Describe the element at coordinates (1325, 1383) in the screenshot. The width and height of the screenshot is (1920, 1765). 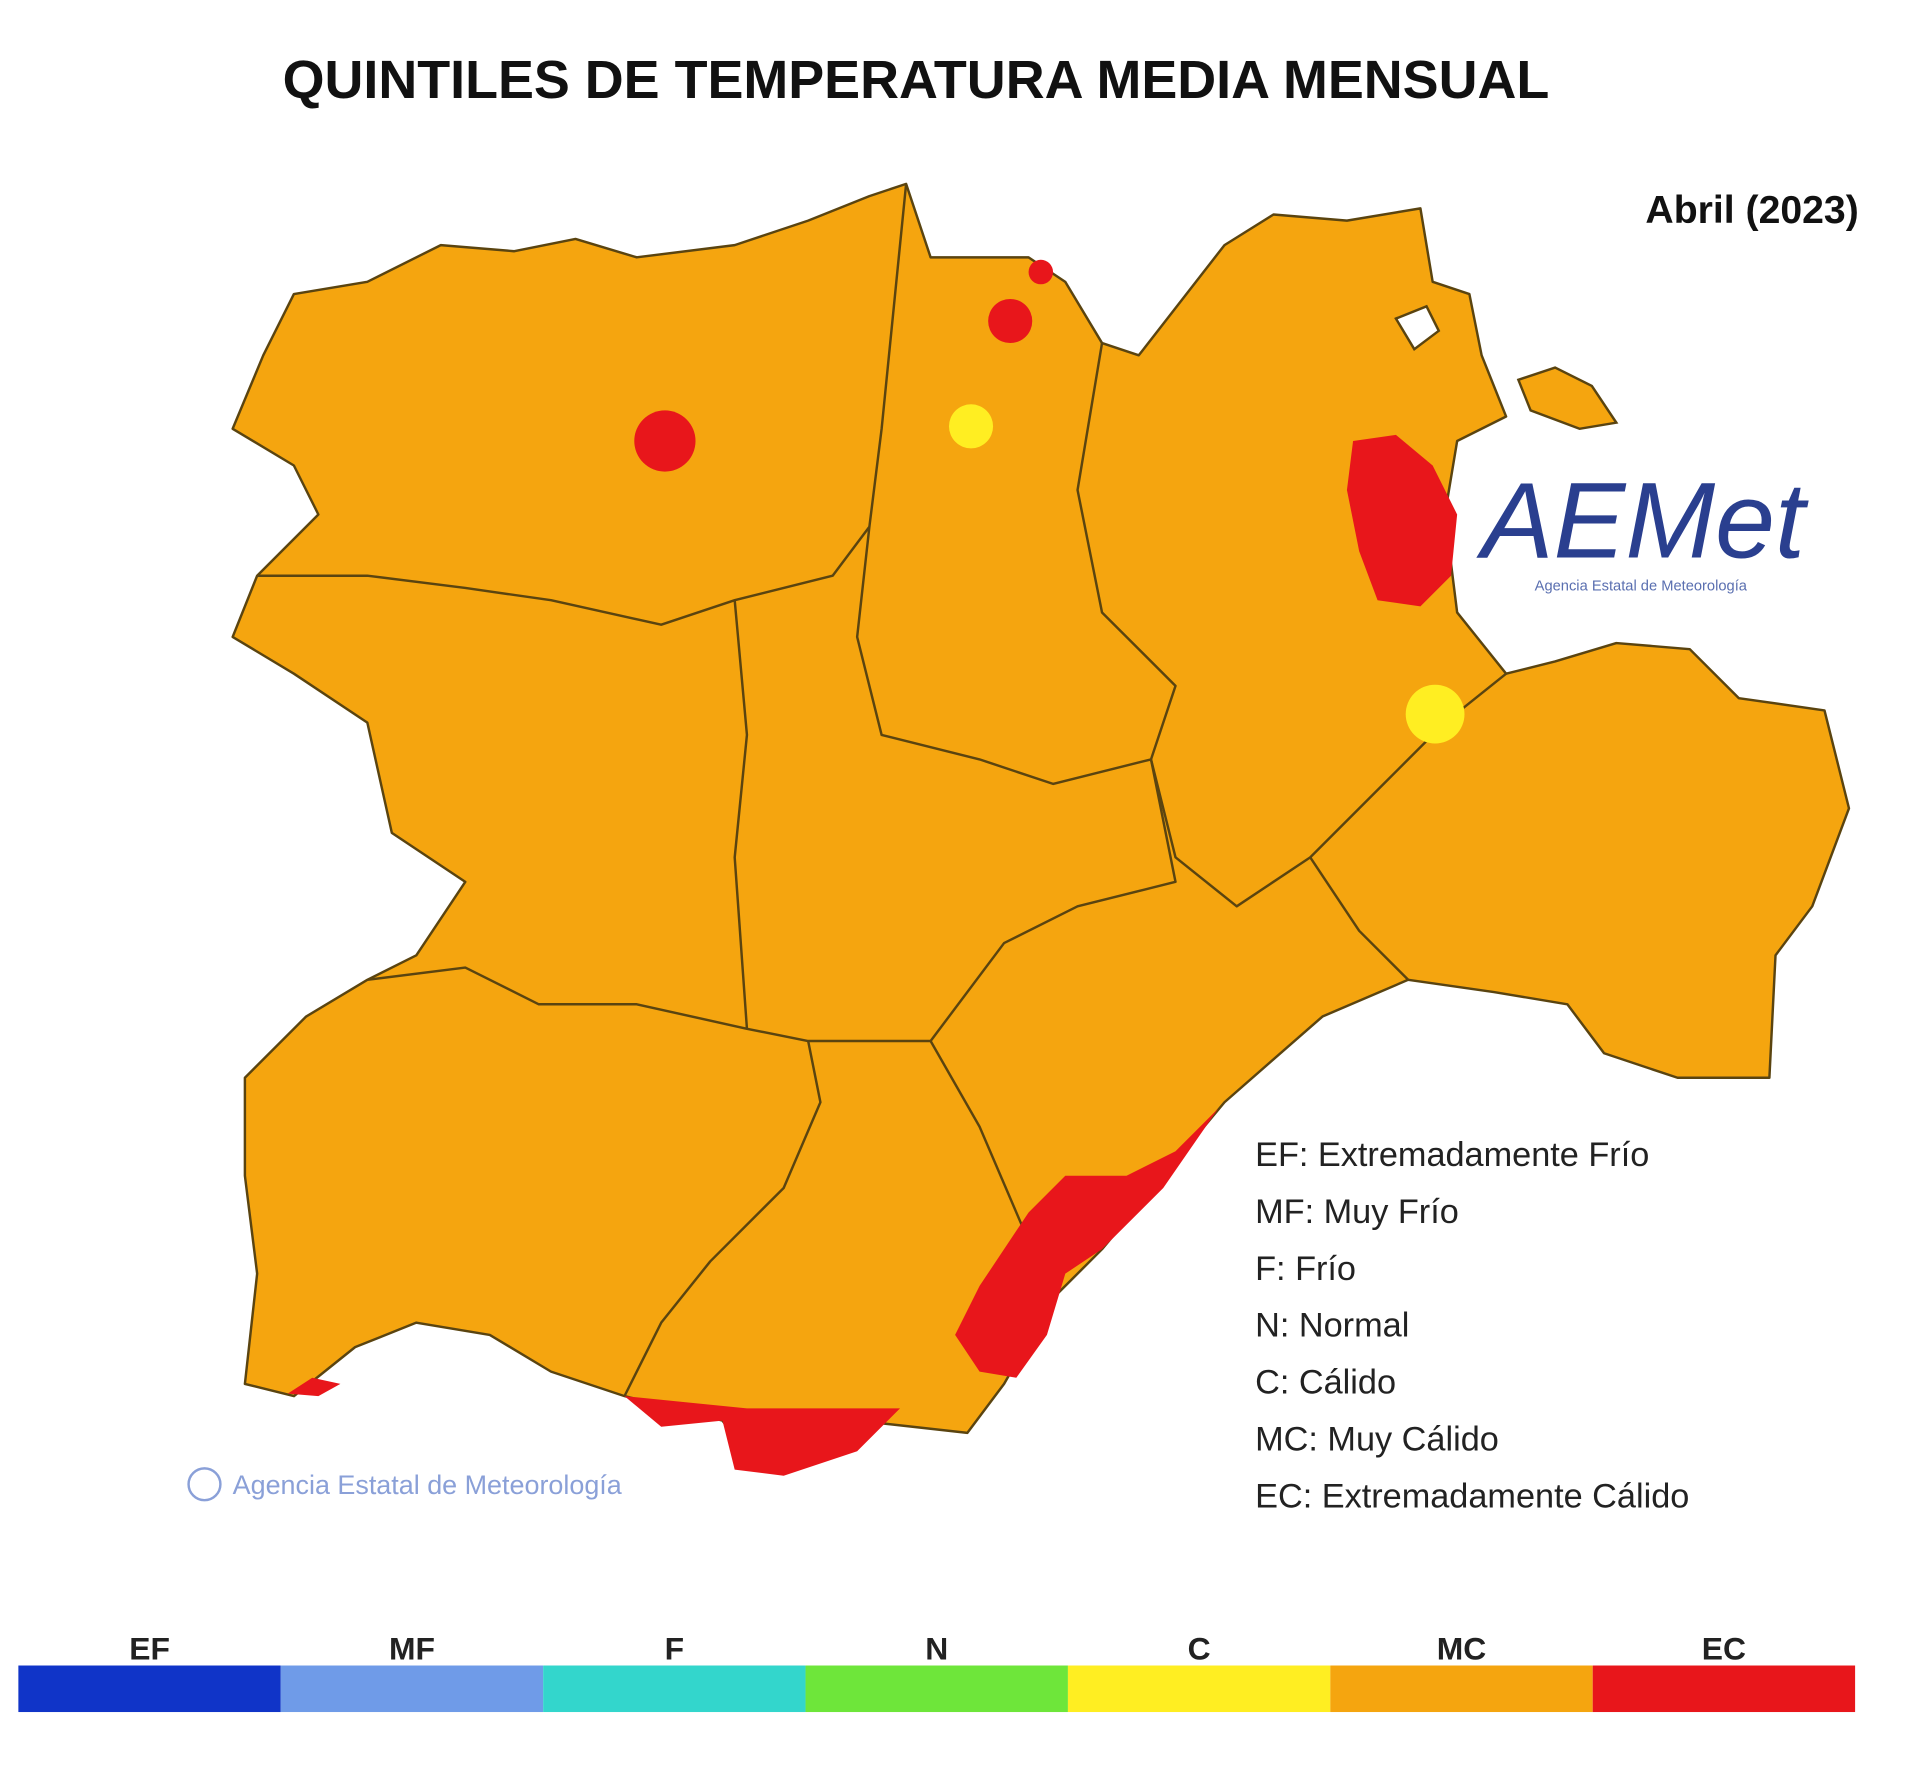
I see `legend-entry: C: Cálido` at that location.